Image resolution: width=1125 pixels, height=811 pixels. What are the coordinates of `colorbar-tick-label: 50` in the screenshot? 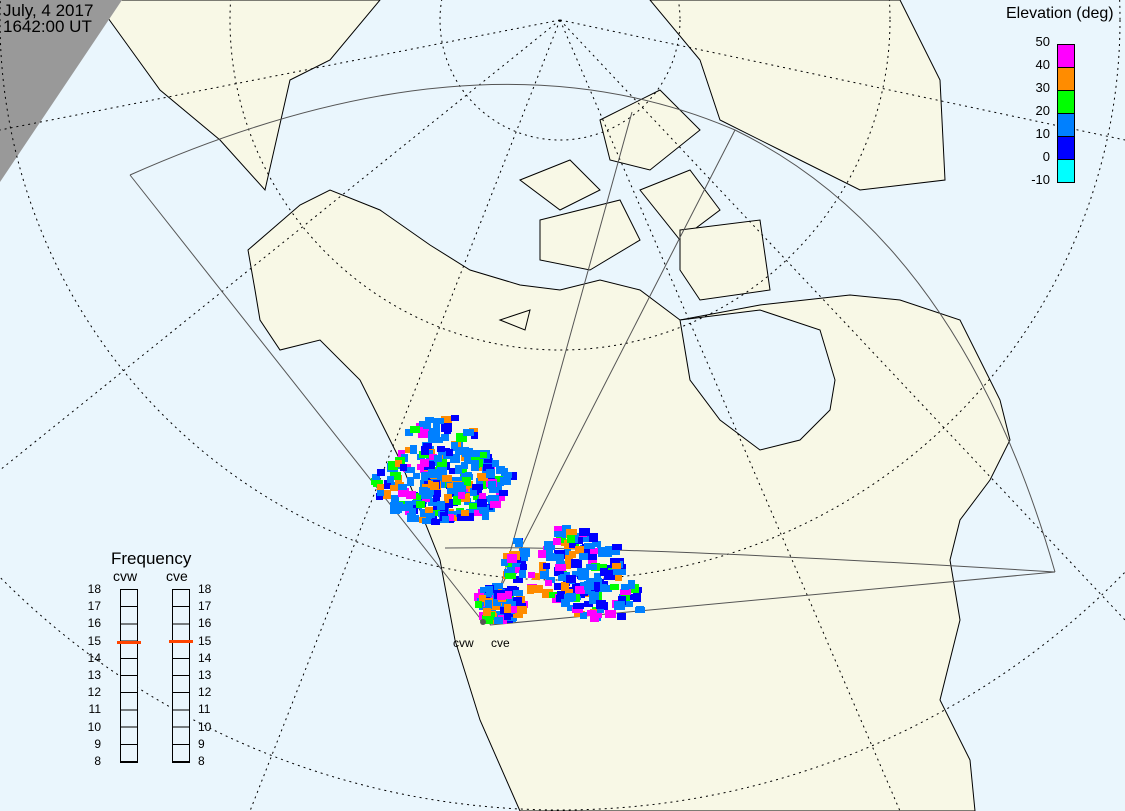 It's located at (1042, 41).